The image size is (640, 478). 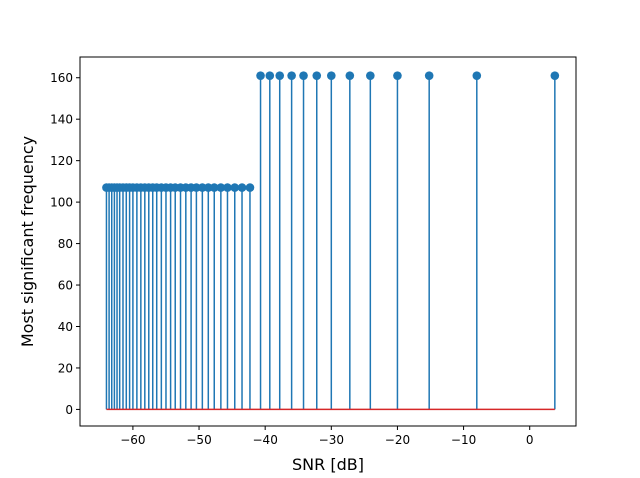 What do you see at coordinates (61, 161) in the screenshot?
I see `y-tick-label: 120` at bounding box center [61, 161].